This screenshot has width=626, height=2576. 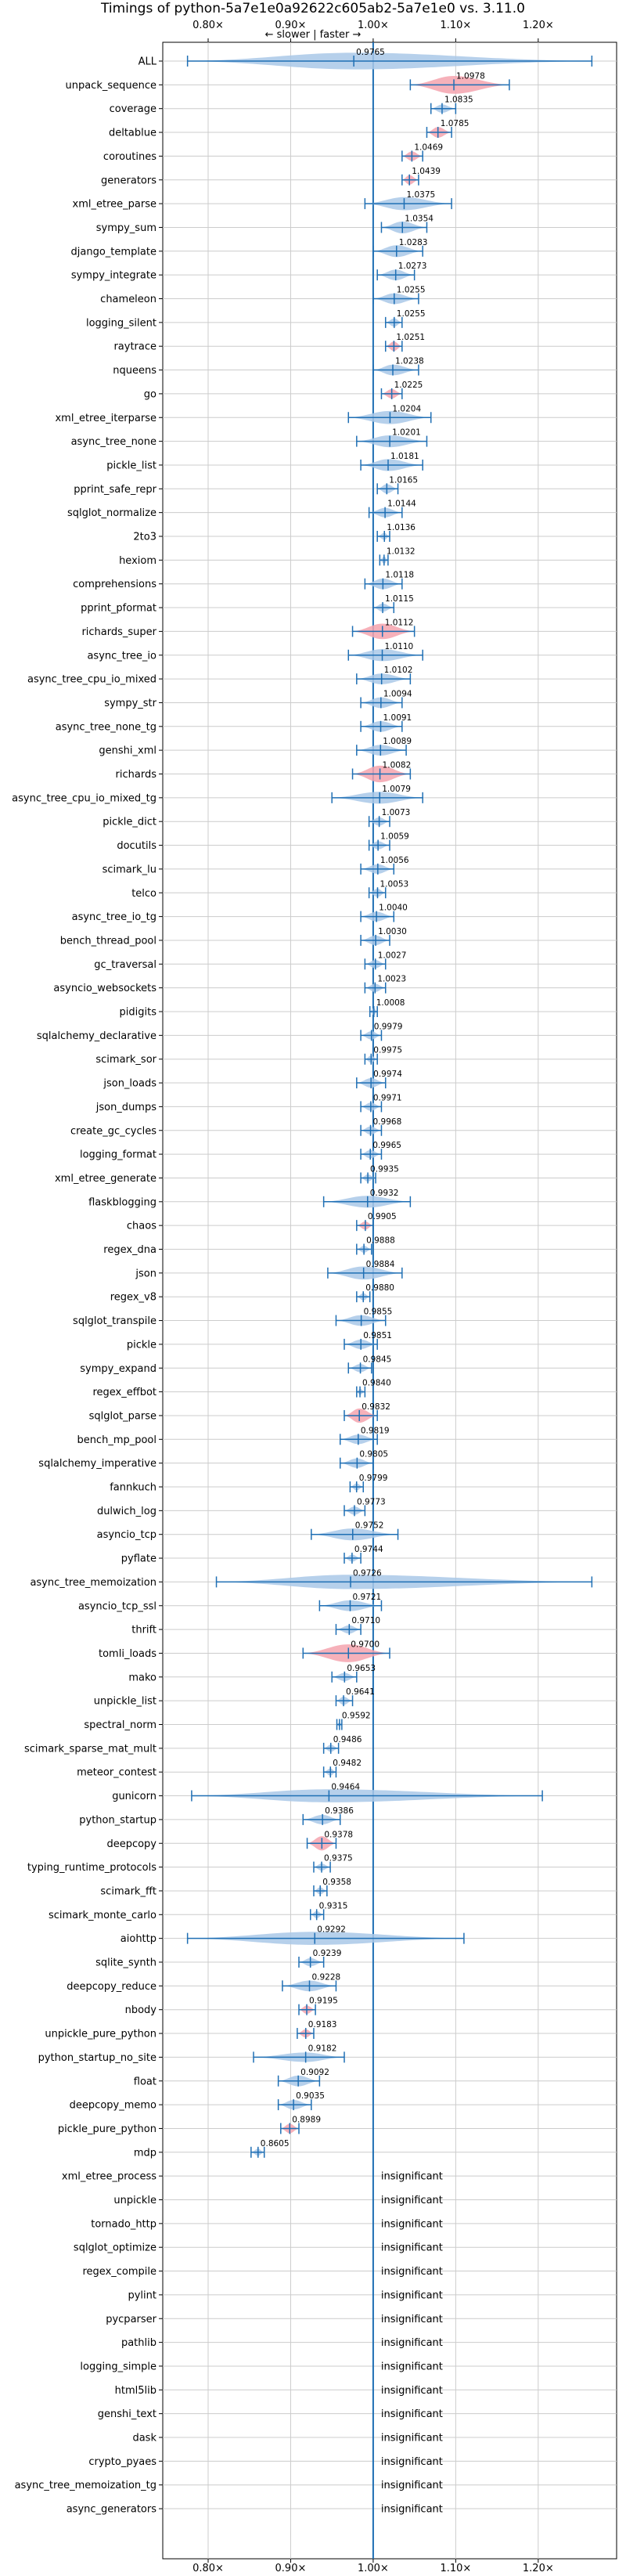 What do you see at coordinates (136, 846) in the screenshot?
I see `benchmark-label: docutils` at bounding box center [136, 846].